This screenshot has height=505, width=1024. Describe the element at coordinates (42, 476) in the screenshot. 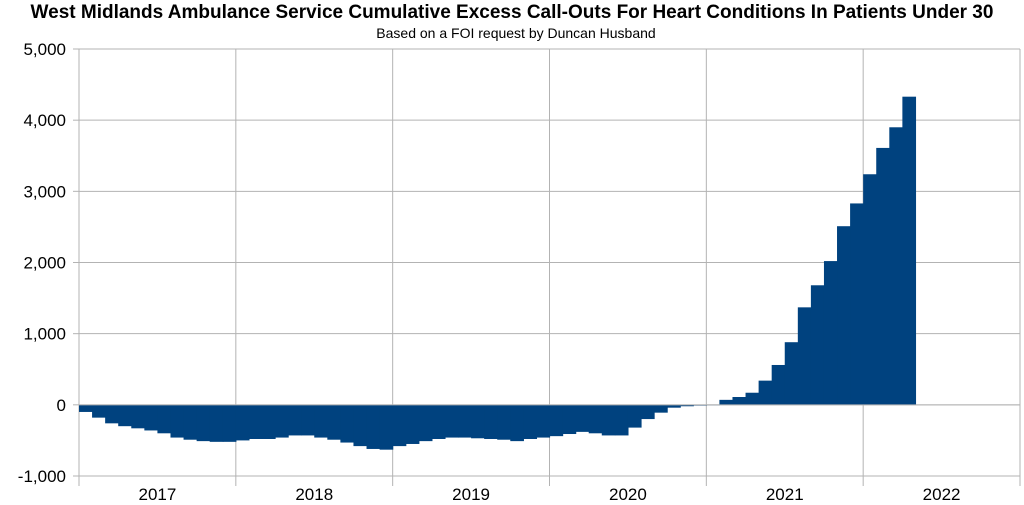

I see `y-tick-label: -1,000` at that location.